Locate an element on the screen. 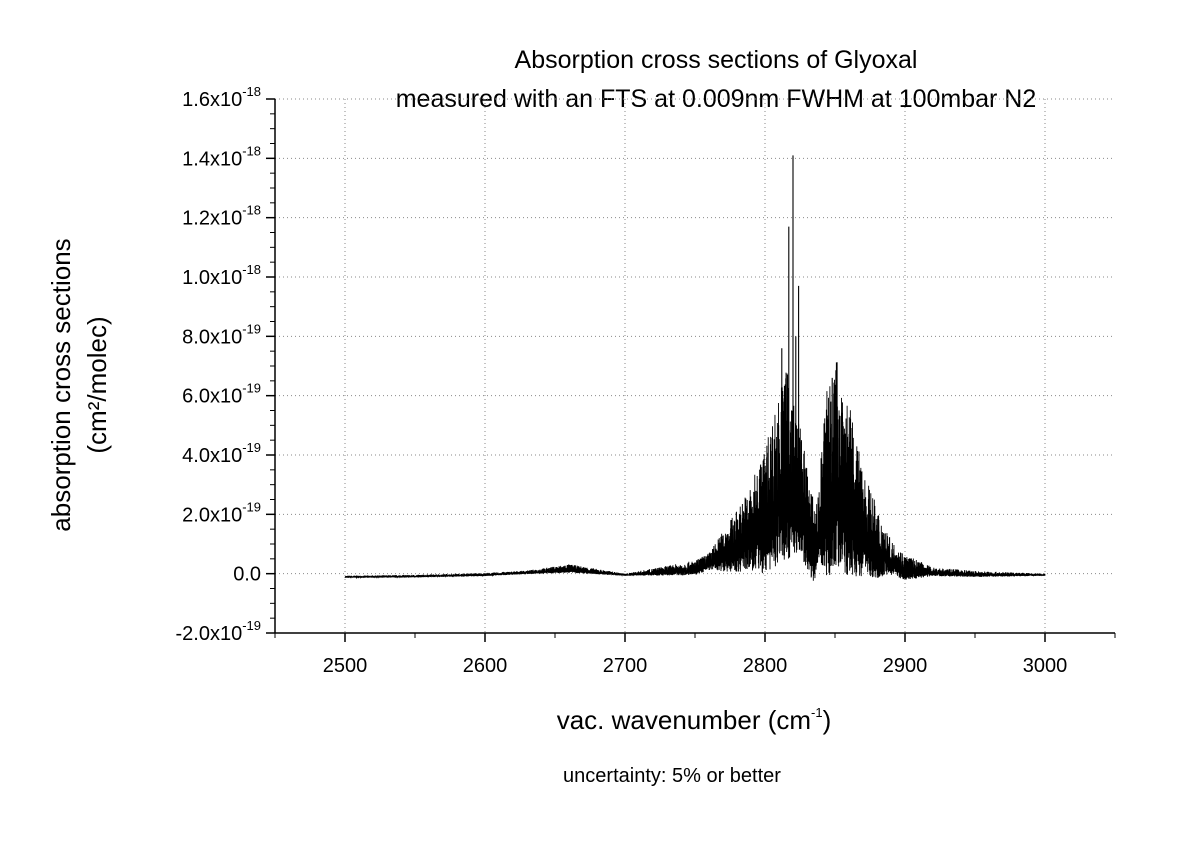 The height and width of the screenshot is (845, 1204). y-tick-label: 2.0x10⁻¹⁹ is located at coordinates (221, 512).